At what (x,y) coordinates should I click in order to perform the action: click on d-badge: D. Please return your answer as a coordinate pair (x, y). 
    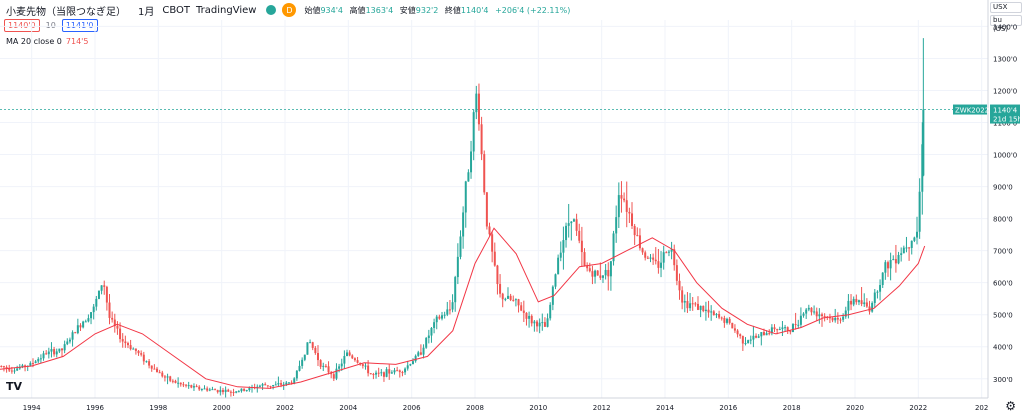
    Looking at the image, I should click on (289, 10).